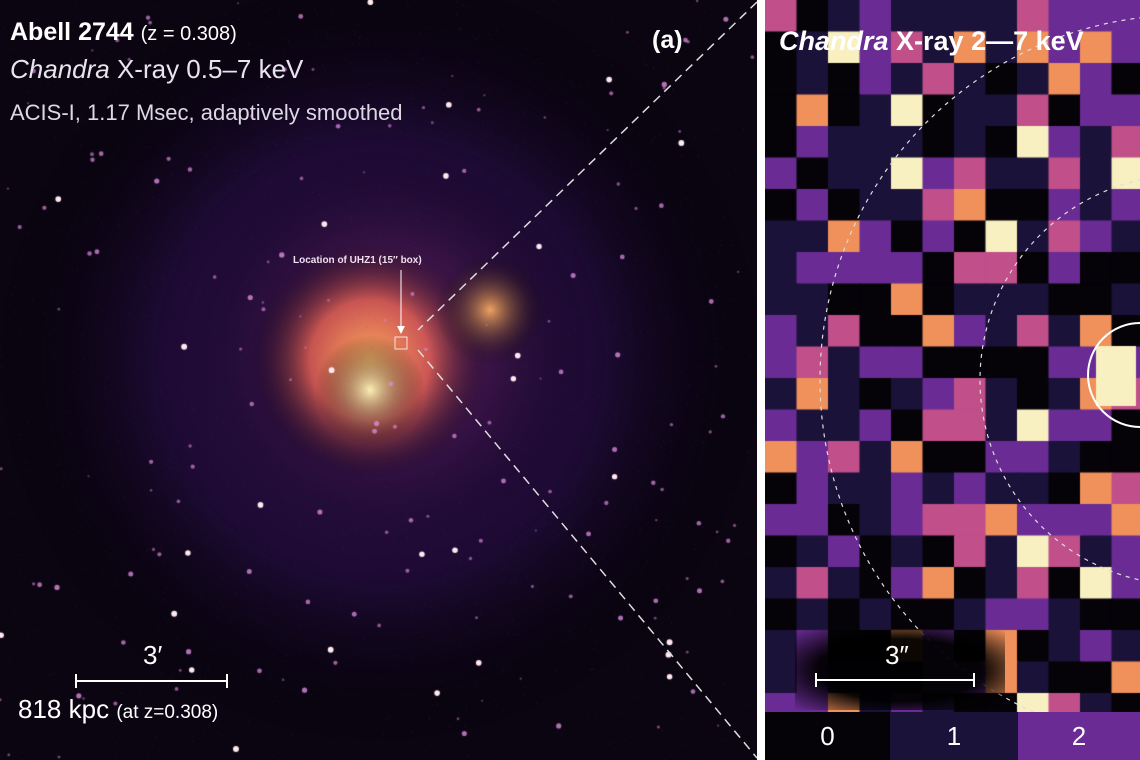 This screenshot has height=760, width=1140. I want to click on colorbar-2: 2, so click(1079, 736).